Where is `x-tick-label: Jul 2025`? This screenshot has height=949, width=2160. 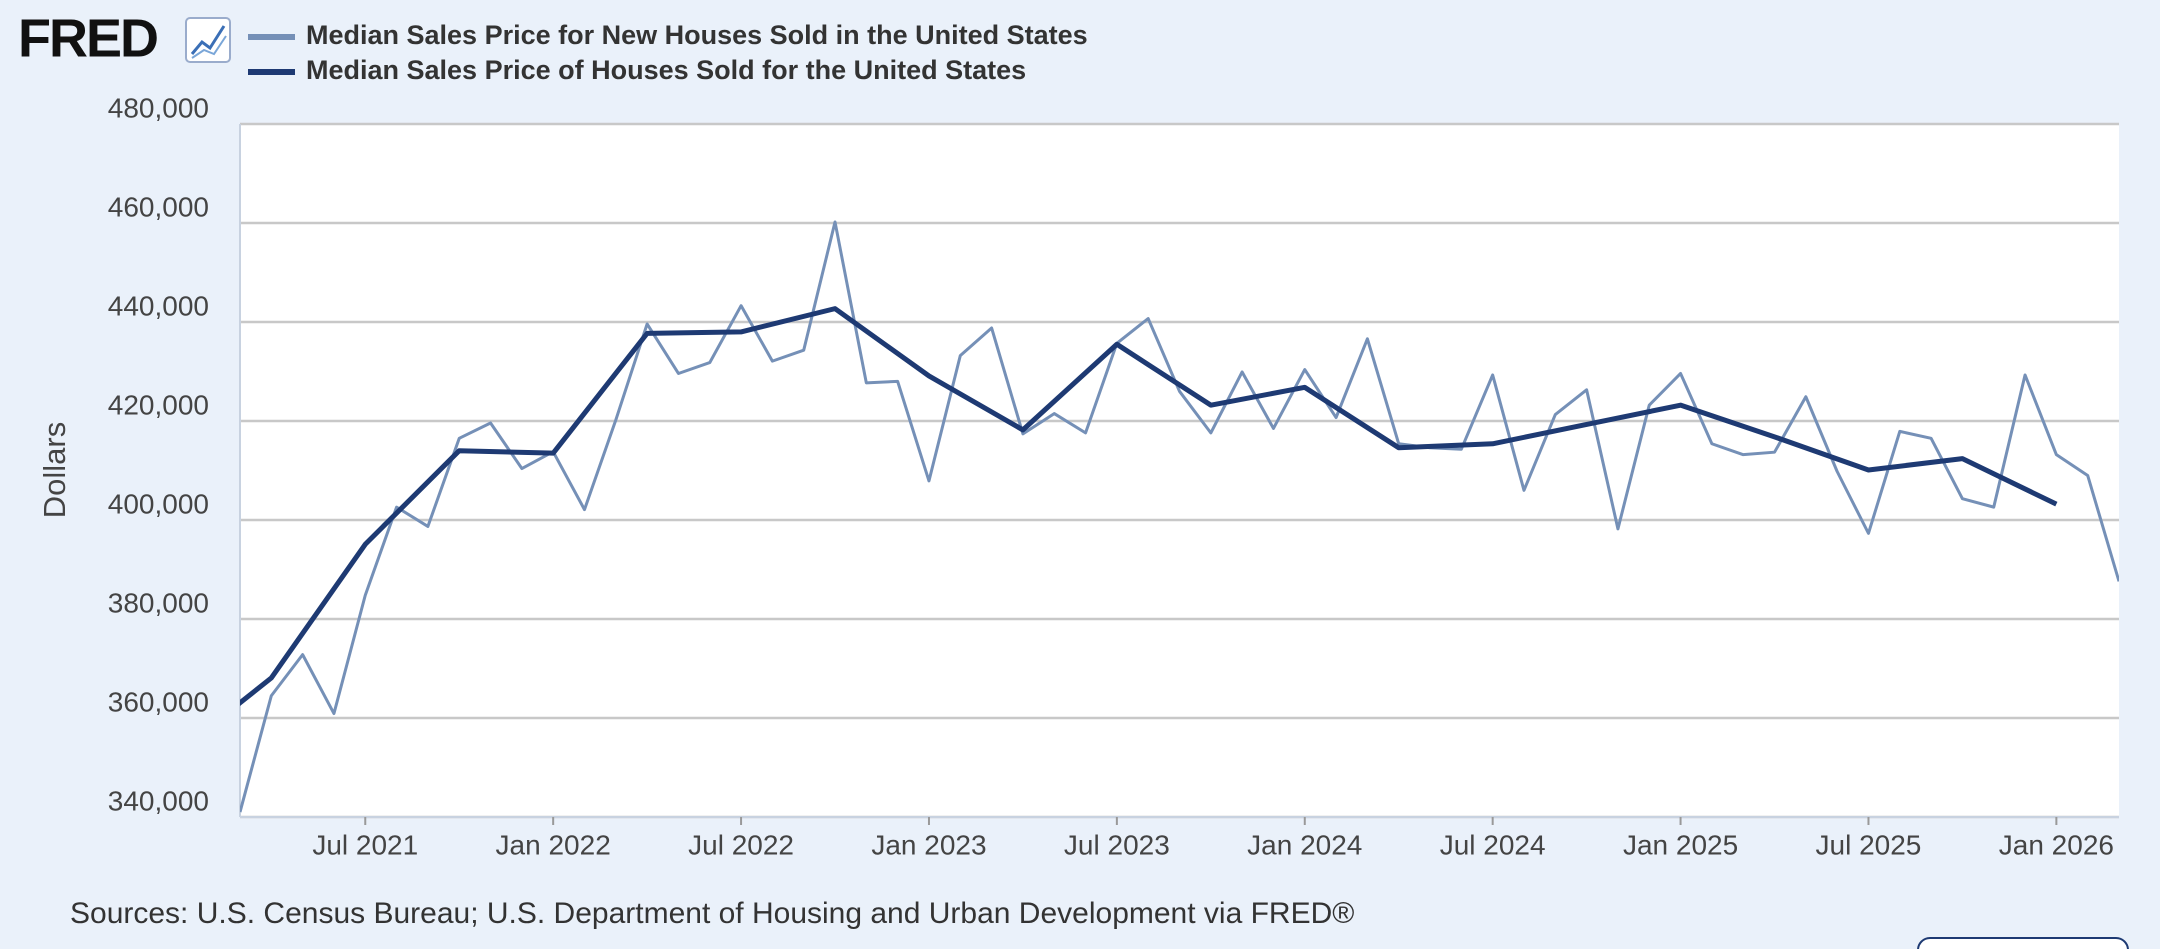 x-tick-label: Jul 2025 is located at coordinates (1869, 844).